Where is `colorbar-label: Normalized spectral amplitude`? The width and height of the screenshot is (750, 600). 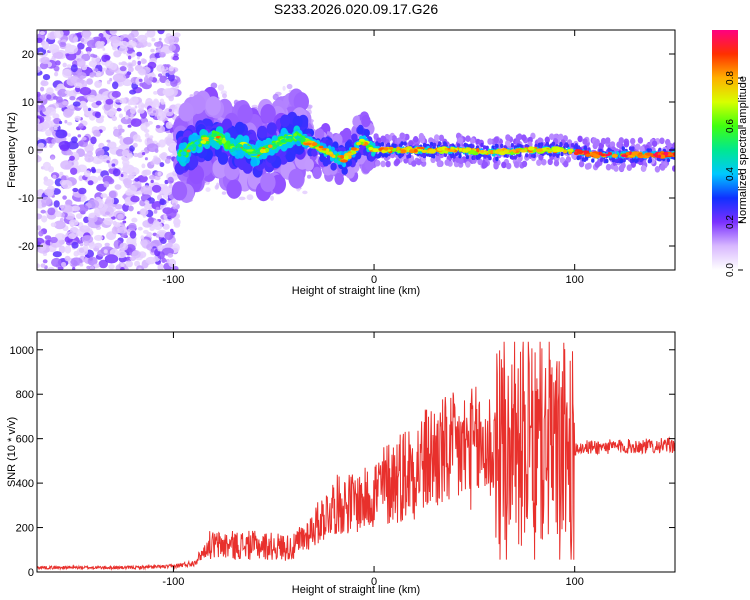 colorbar-label: Normalized spectral amplitude is located at coordinates (743, 150).